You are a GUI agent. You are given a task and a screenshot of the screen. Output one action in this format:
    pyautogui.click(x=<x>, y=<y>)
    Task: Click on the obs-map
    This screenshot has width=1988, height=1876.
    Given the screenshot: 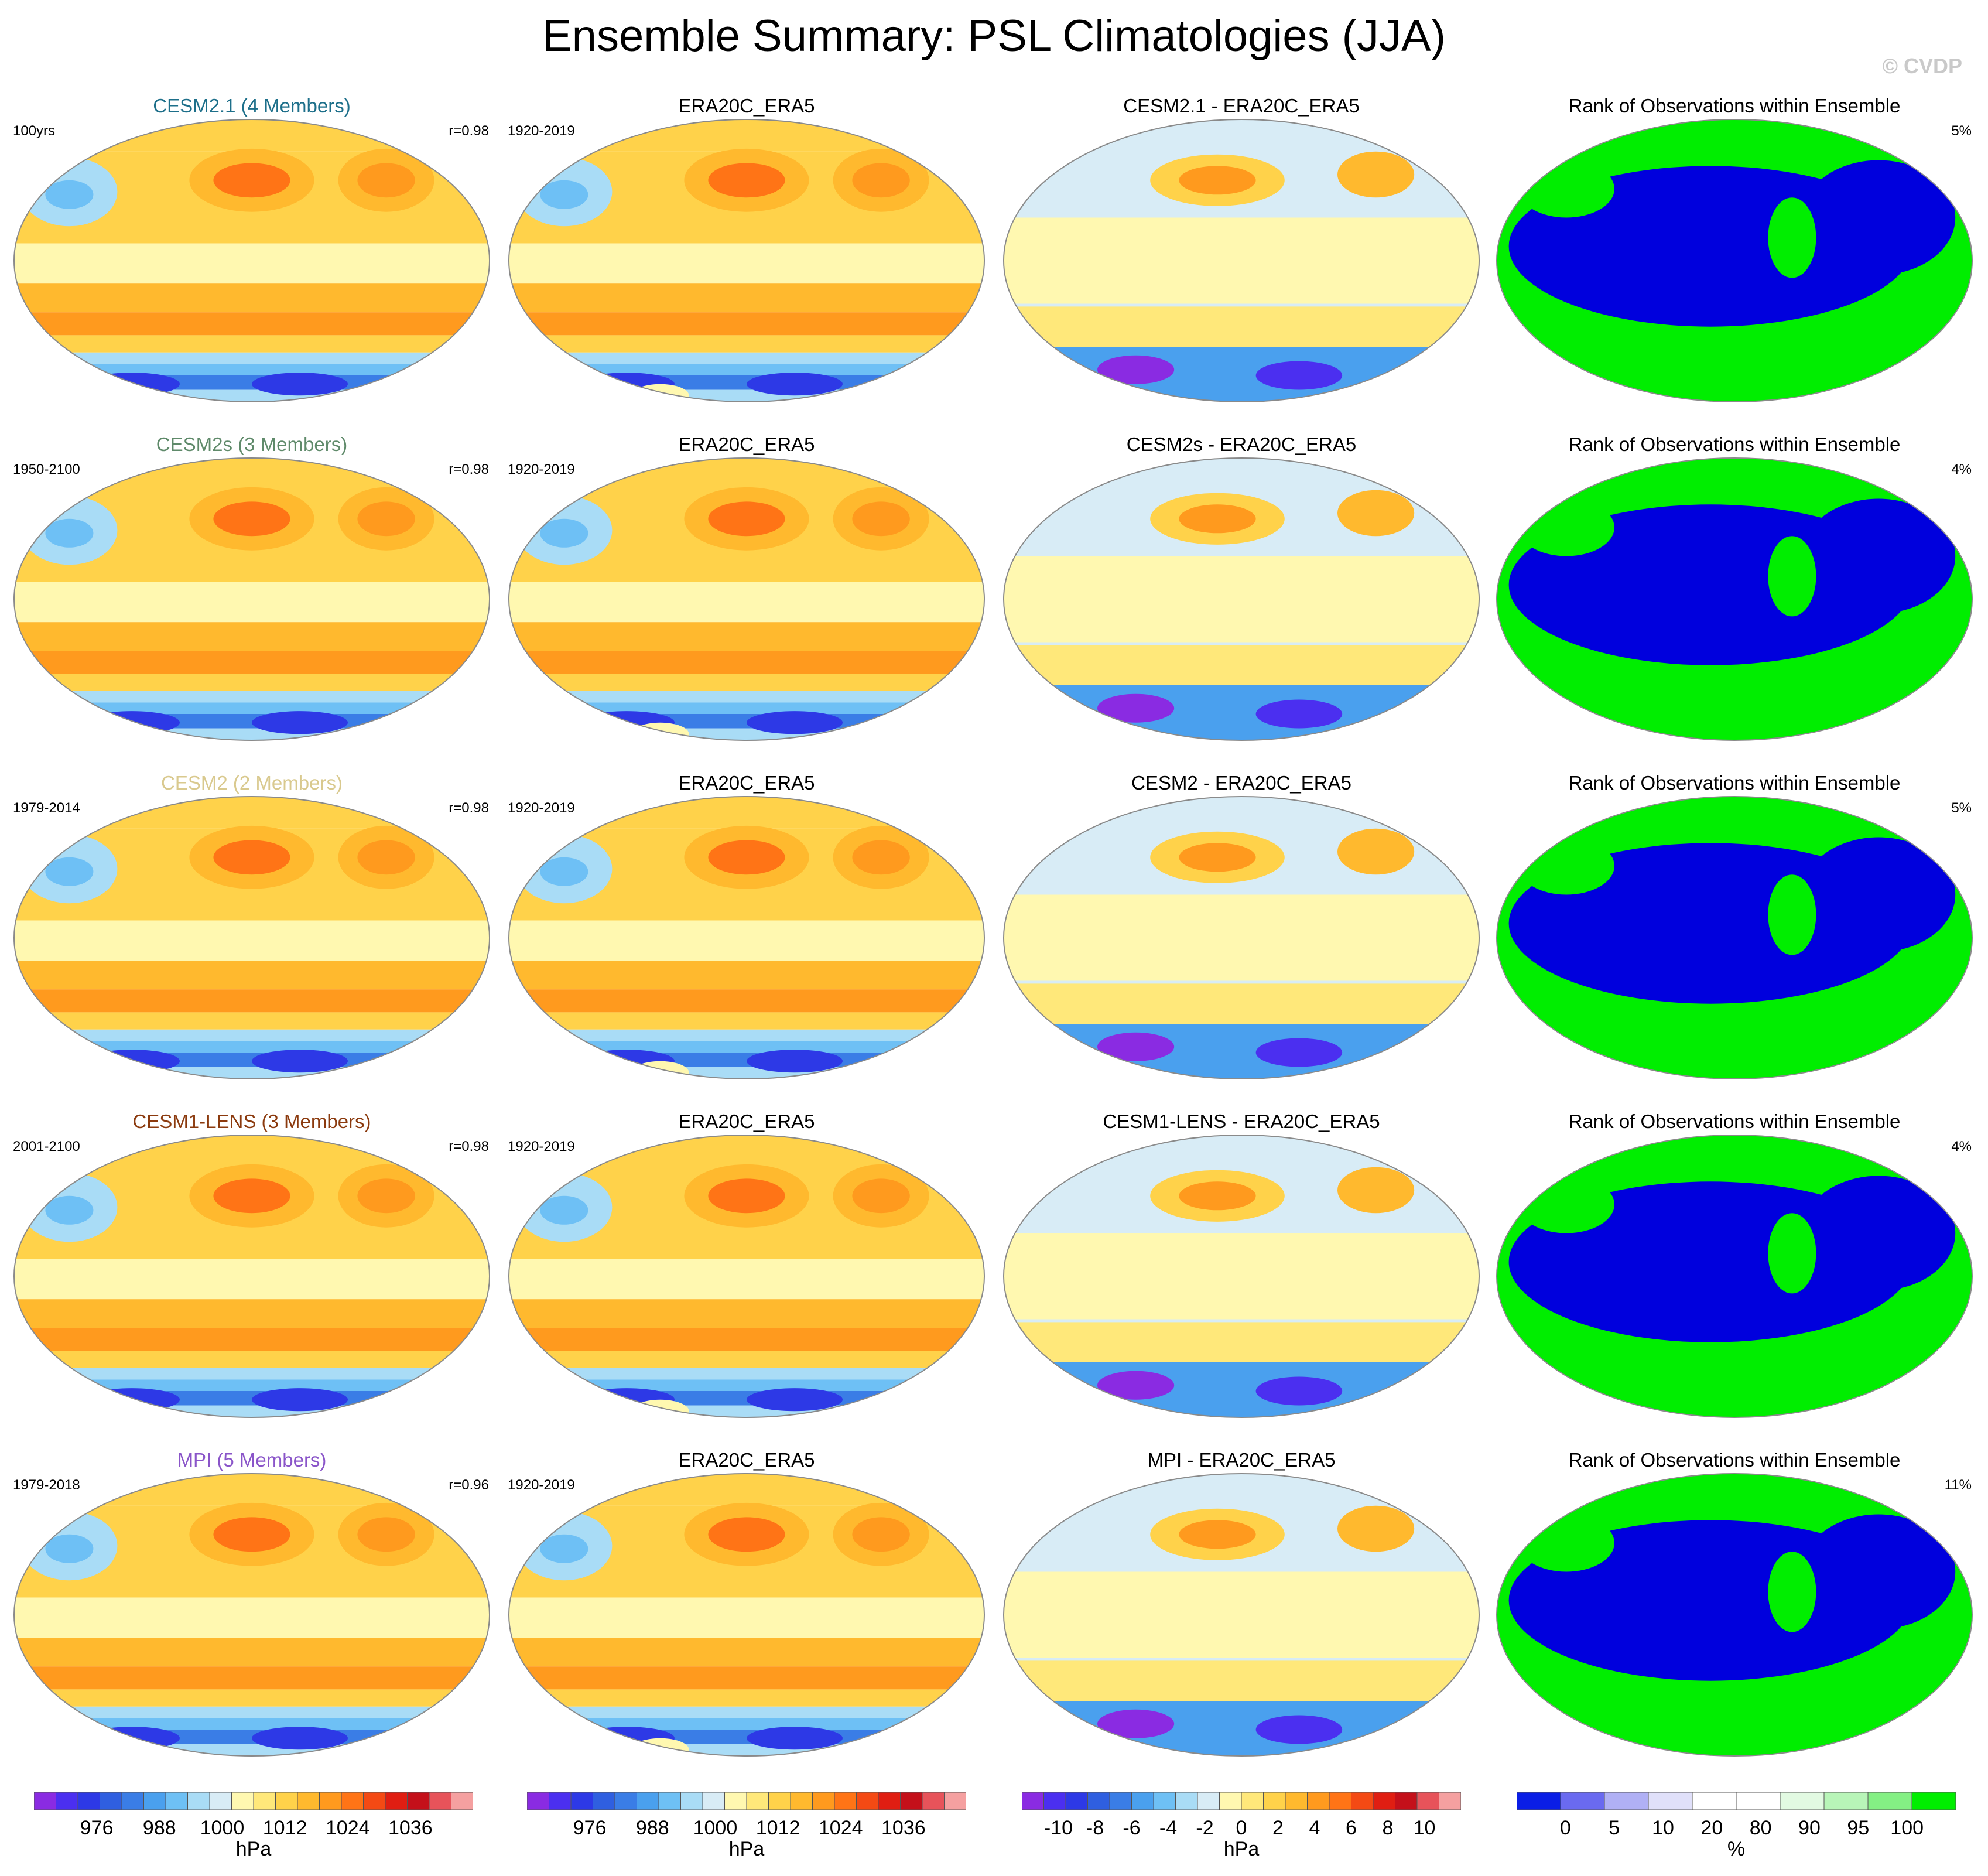 What is the action you would take?
    pyautogui.click(x=747, y=260)
    